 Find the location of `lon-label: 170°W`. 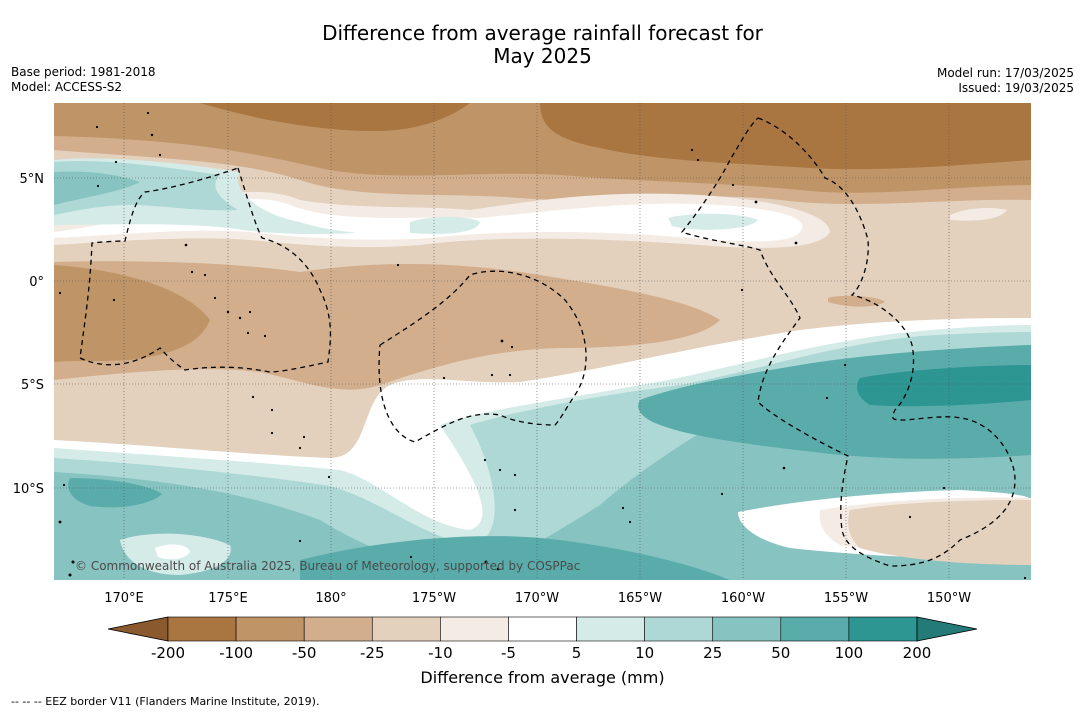

lon-label: 170°W is located at coordinates (537, 598).